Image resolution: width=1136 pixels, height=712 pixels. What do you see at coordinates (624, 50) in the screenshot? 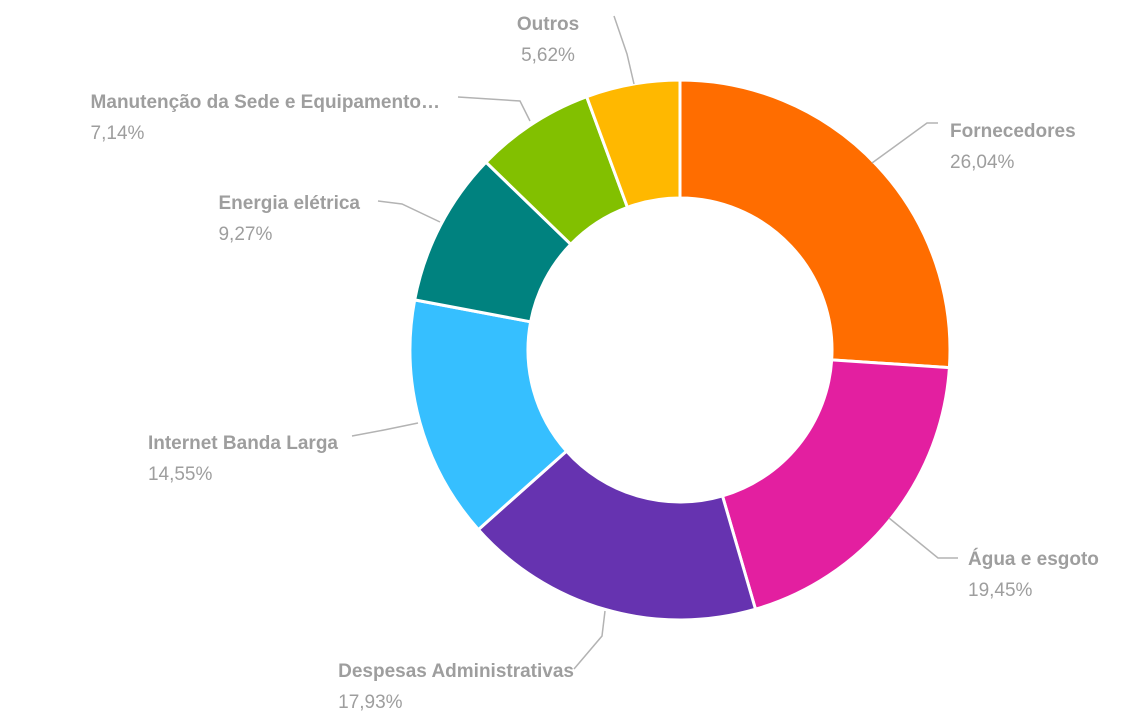
I see `leader-line-outros` at bounding box center [624, 50].